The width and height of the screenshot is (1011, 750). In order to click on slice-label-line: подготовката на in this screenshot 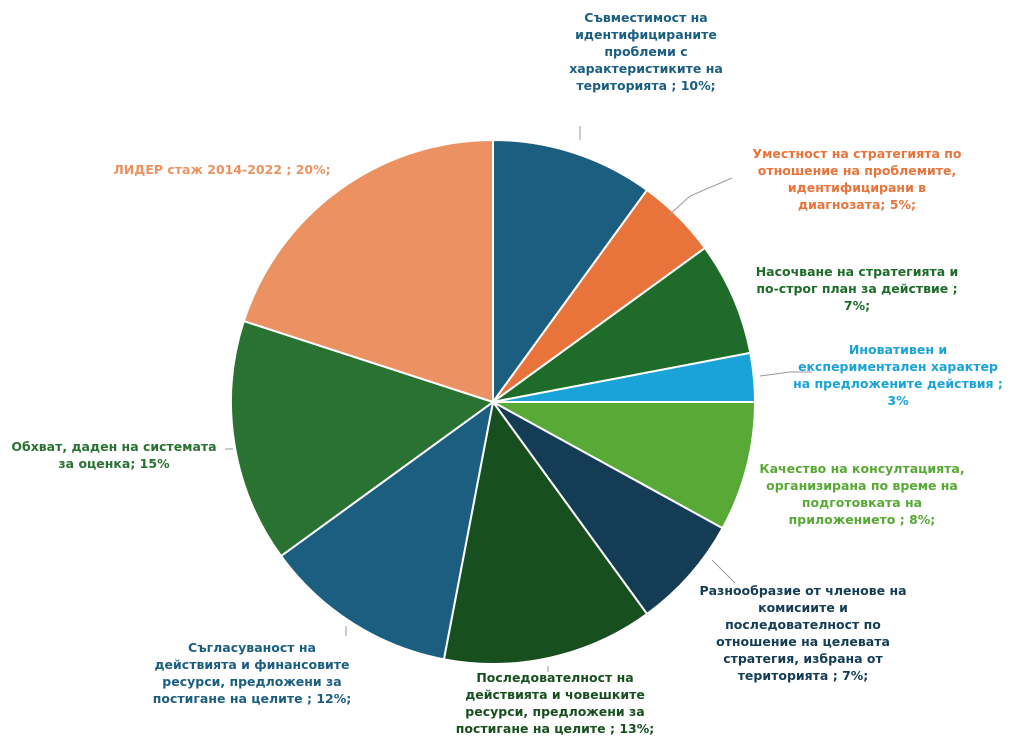, I will do `click(862, 502)`.